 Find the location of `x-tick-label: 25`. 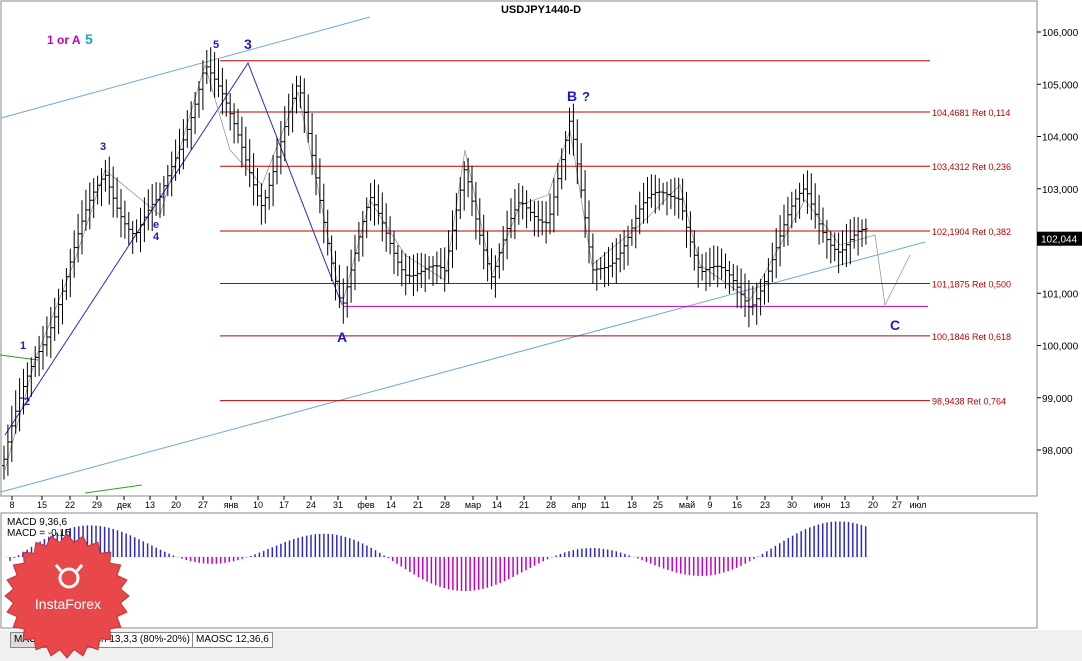

x-tick-label: 25 is located at coordinates (658, 505).